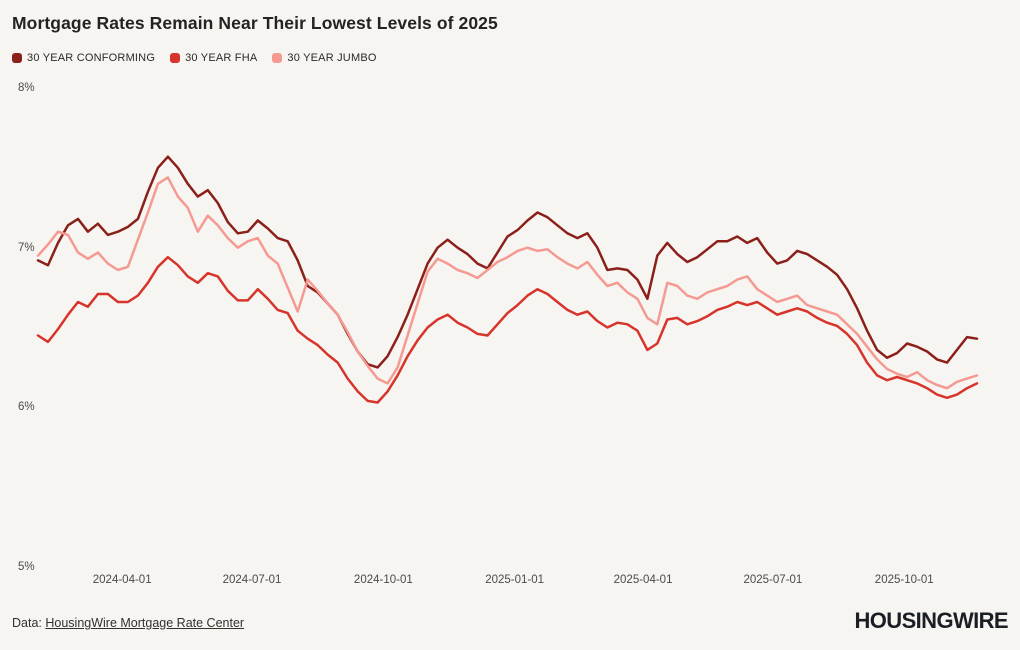 The width and height of the screenshot is (1020, 650). What do you see at coordinates (122, 580) in the screenshot?
I see `x-axis-label: 2024-04-01` at bounding box center [122, 580].